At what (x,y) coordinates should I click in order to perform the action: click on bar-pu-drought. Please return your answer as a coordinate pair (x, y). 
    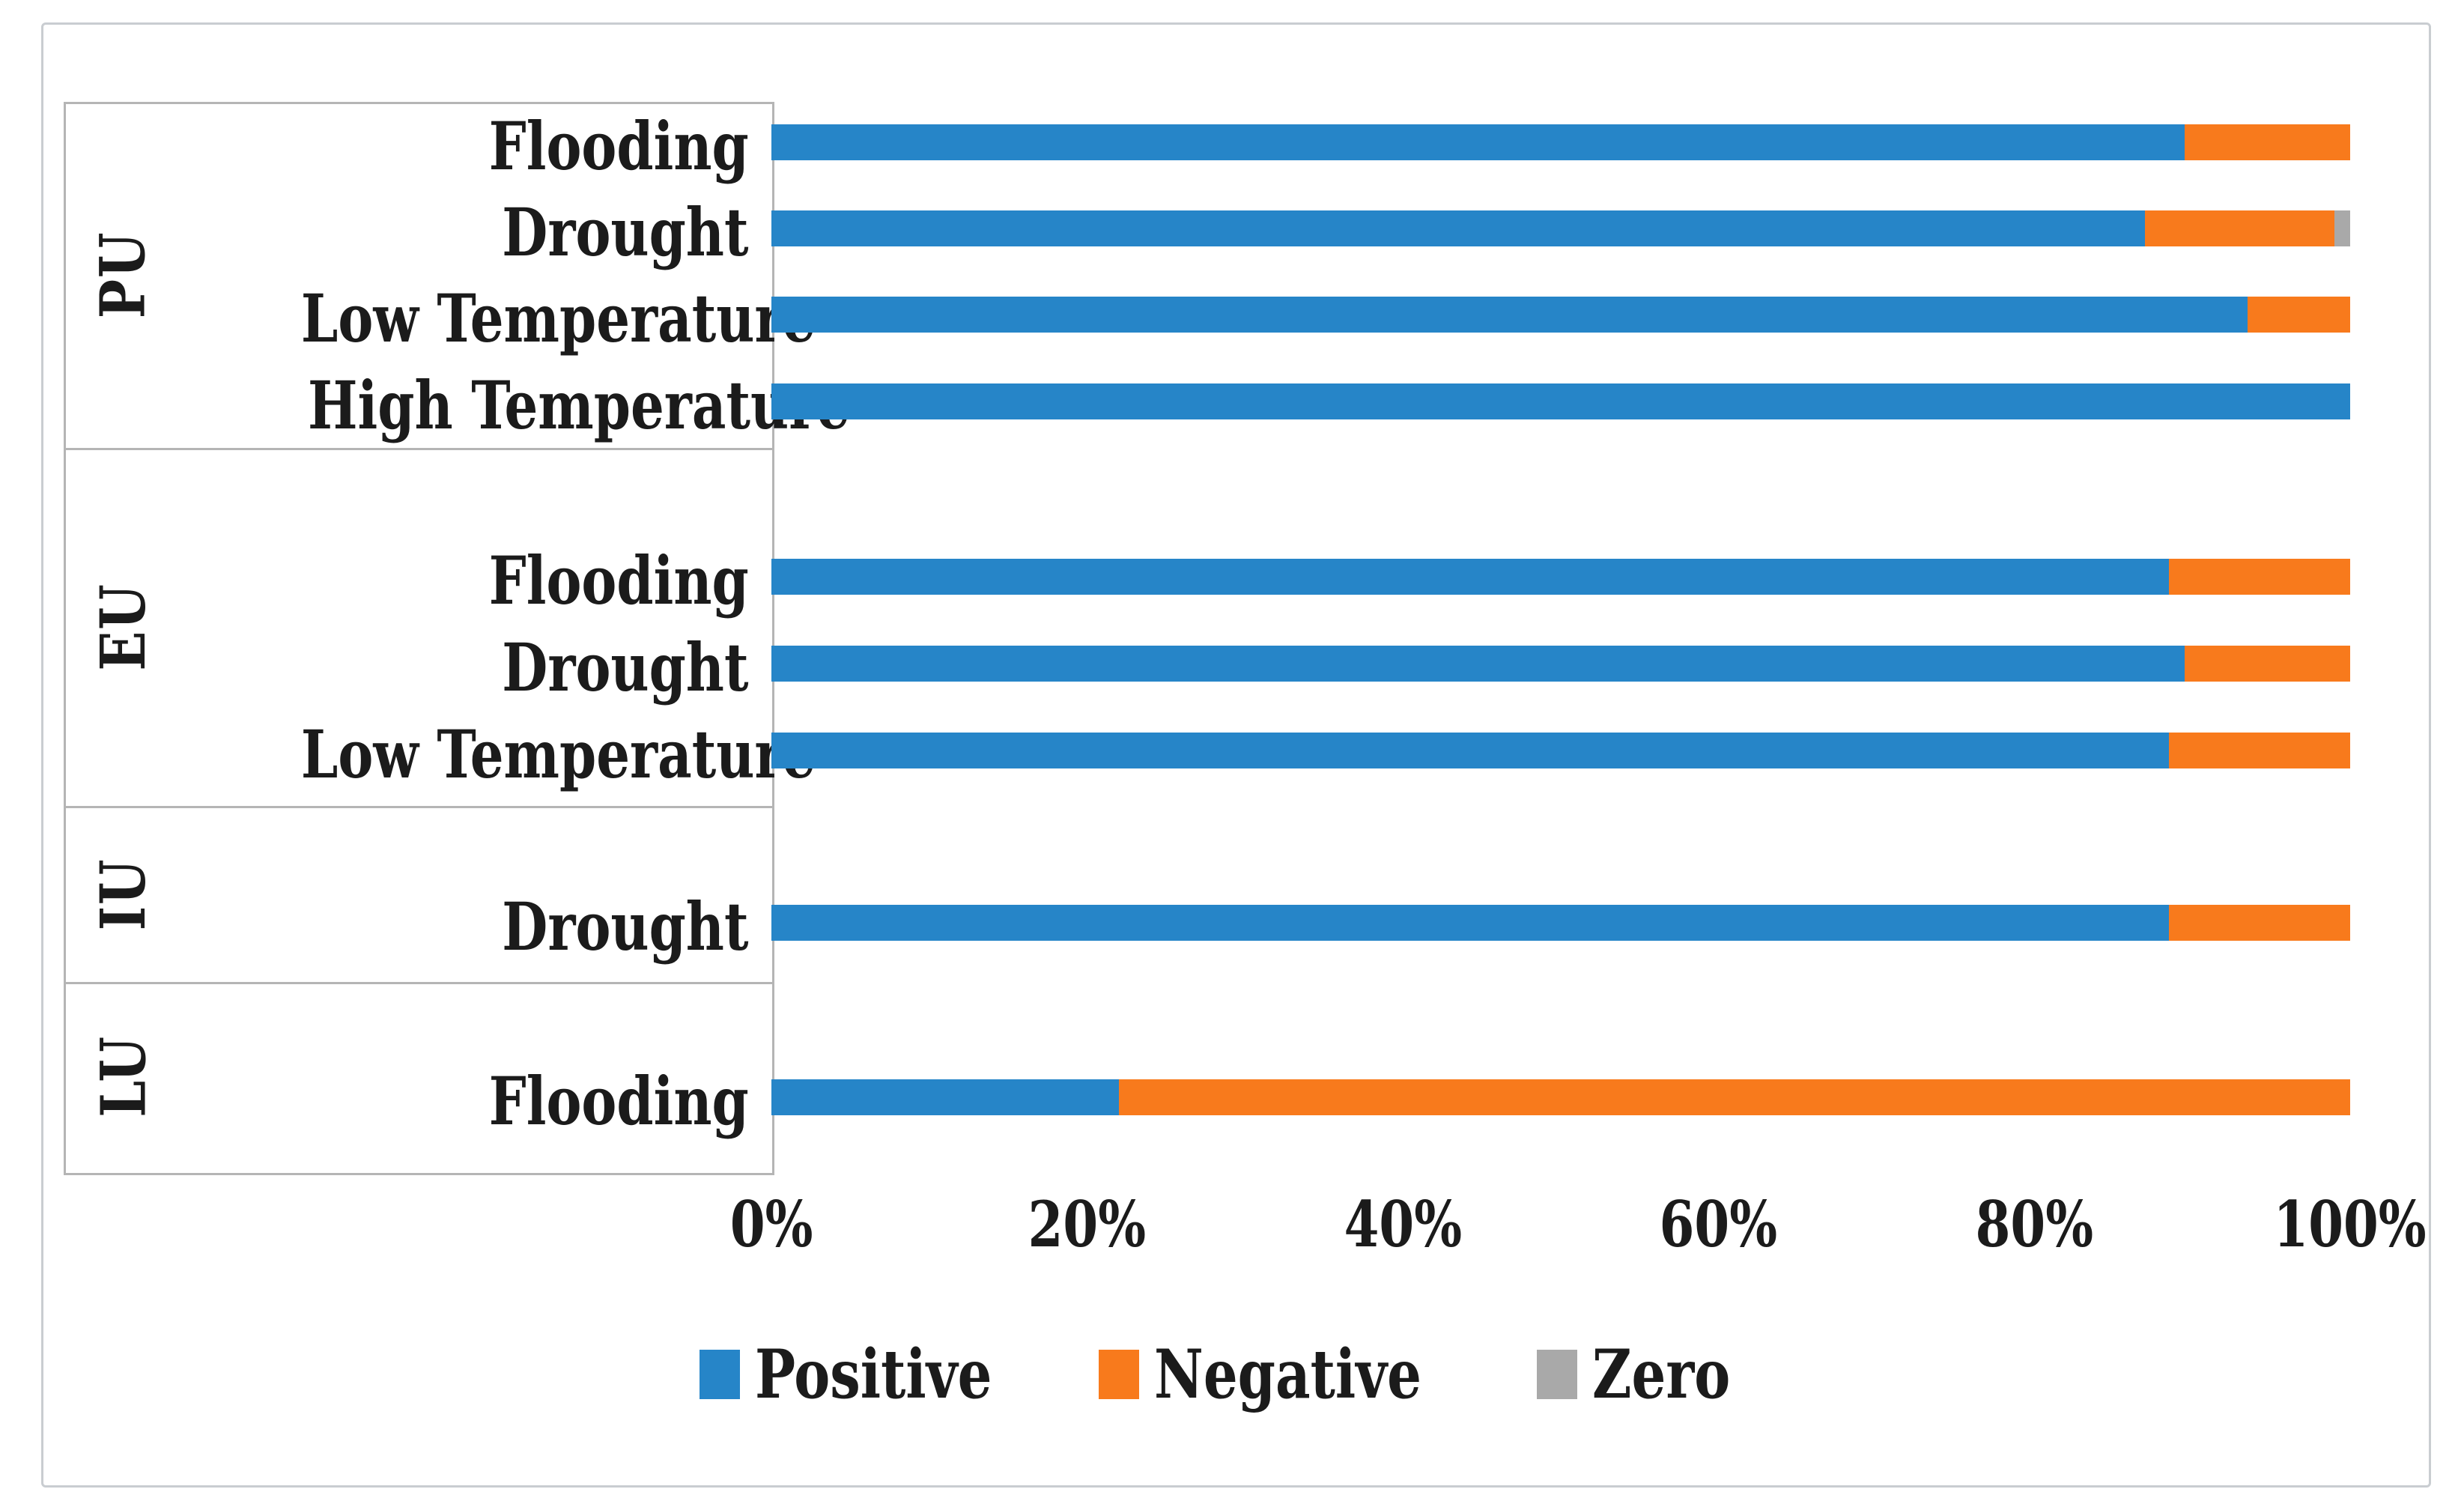
    Looking at the image, I should click on (1560, 228).